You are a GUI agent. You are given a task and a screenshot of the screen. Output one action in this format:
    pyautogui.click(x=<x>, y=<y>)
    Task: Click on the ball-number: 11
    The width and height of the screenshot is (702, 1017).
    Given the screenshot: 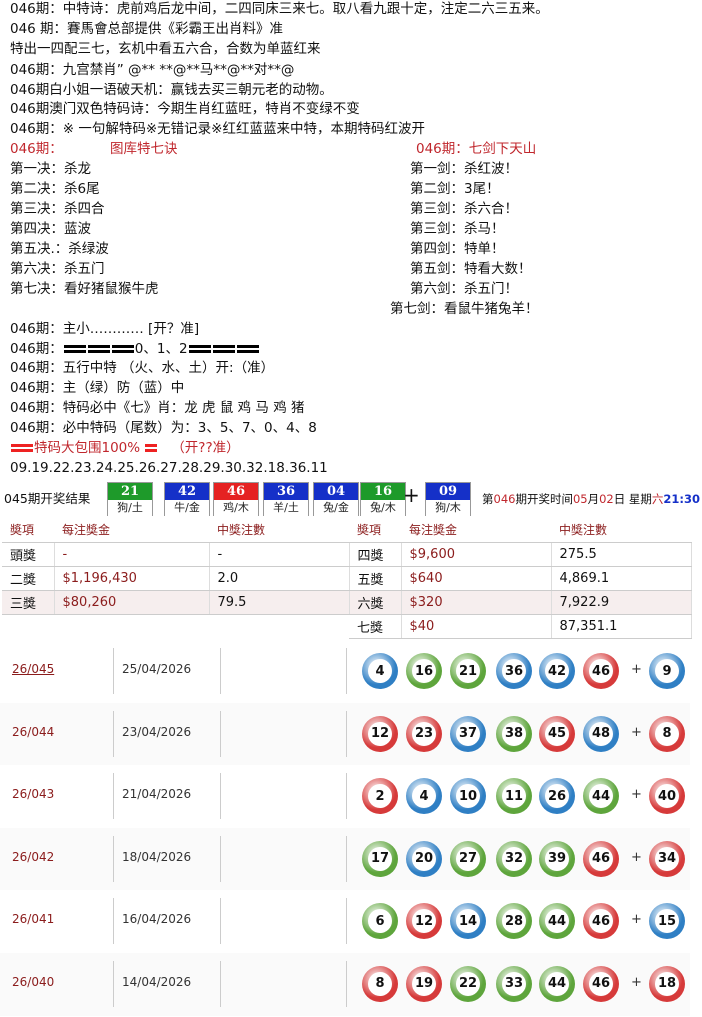 What is the action you would take?
    pyautogui.click(x=514, y=796)
    